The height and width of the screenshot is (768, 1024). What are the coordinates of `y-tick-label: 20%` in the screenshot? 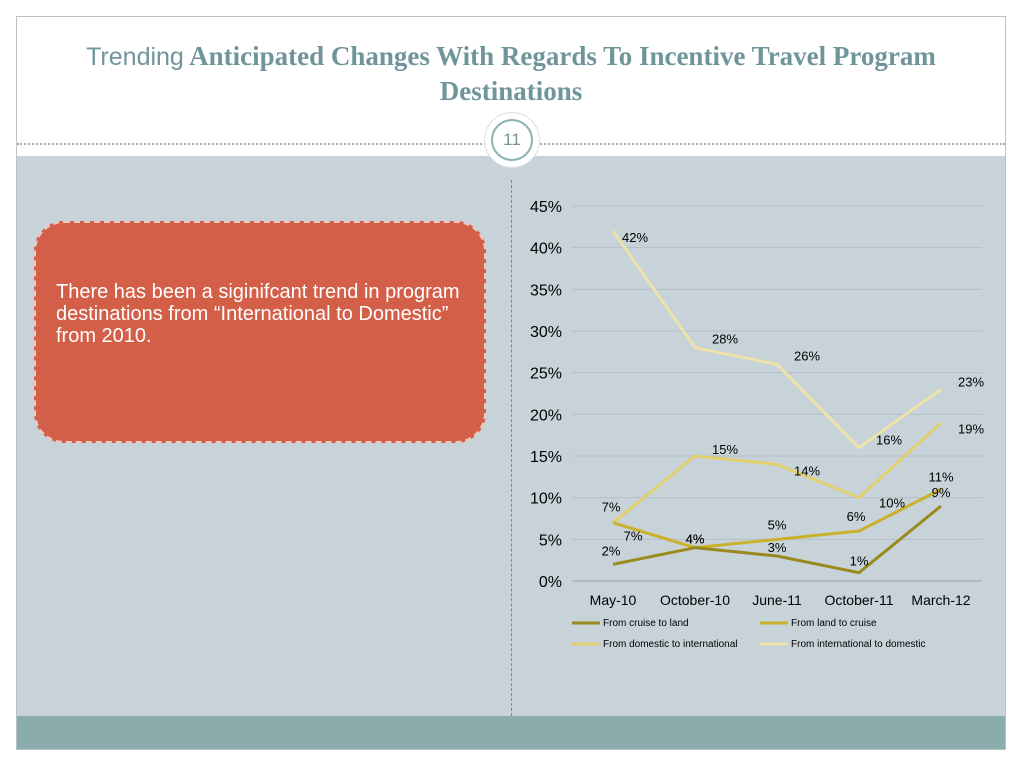 It's located at (546, 415).